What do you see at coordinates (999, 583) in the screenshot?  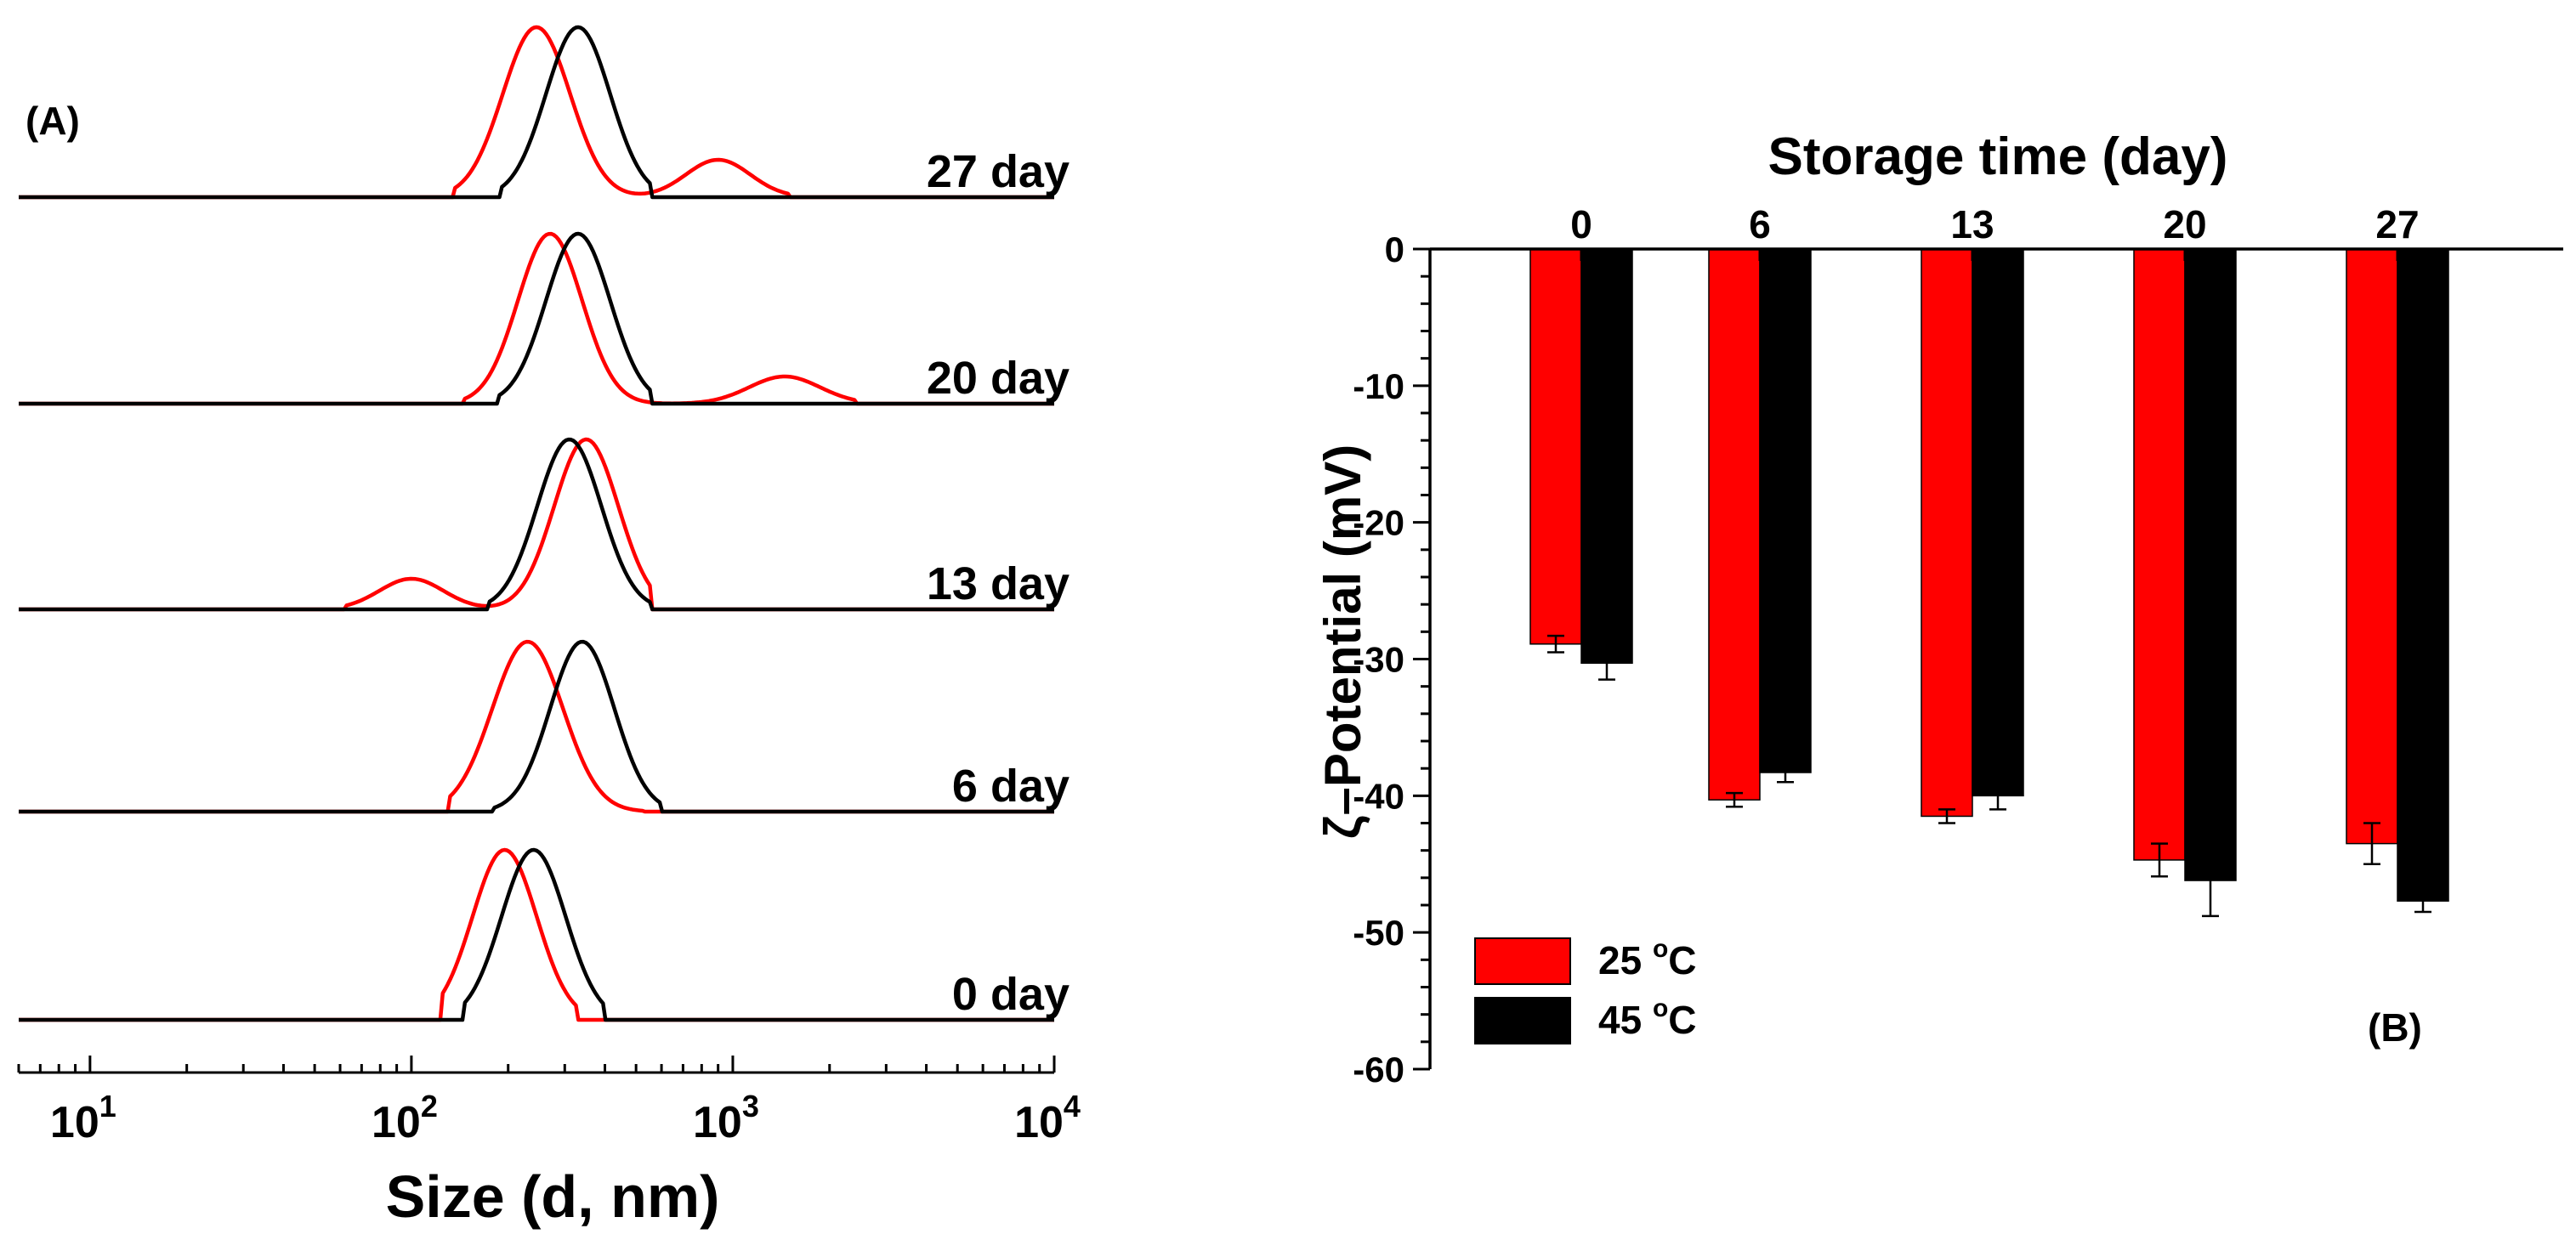 I see `day-label: 13 day` at bounding box center [999, 583].